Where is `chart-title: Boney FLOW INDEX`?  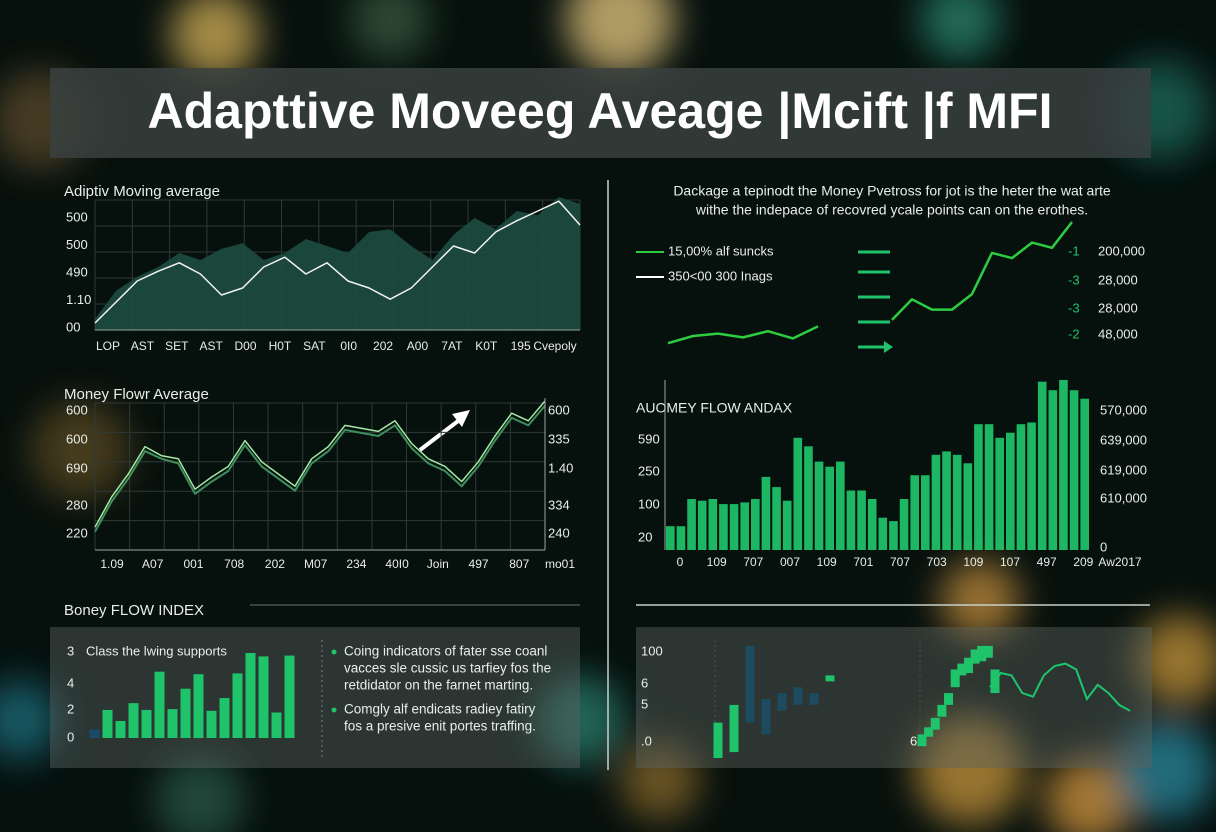
chart-title: Boney FLOW INDEX is located at coordinates (134, 610).